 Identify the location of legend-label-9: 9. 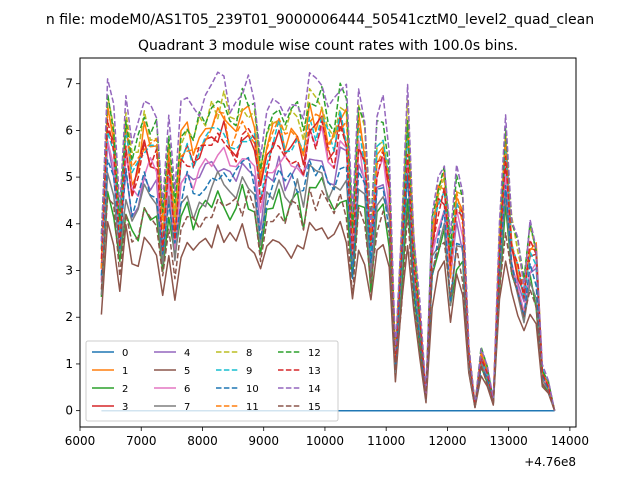
(249, 371).